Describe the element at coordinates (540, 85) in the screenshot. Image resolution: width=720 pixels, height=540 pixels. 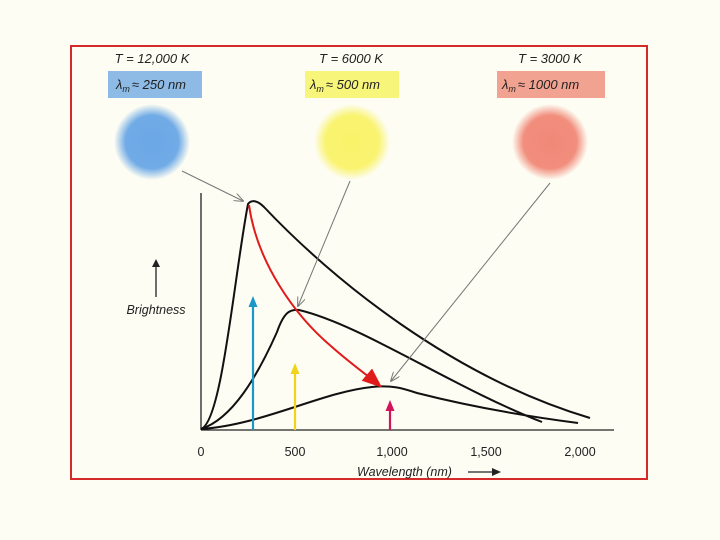
I see `lambda-label-cool: λm ≈ 1000 nm` at that location.